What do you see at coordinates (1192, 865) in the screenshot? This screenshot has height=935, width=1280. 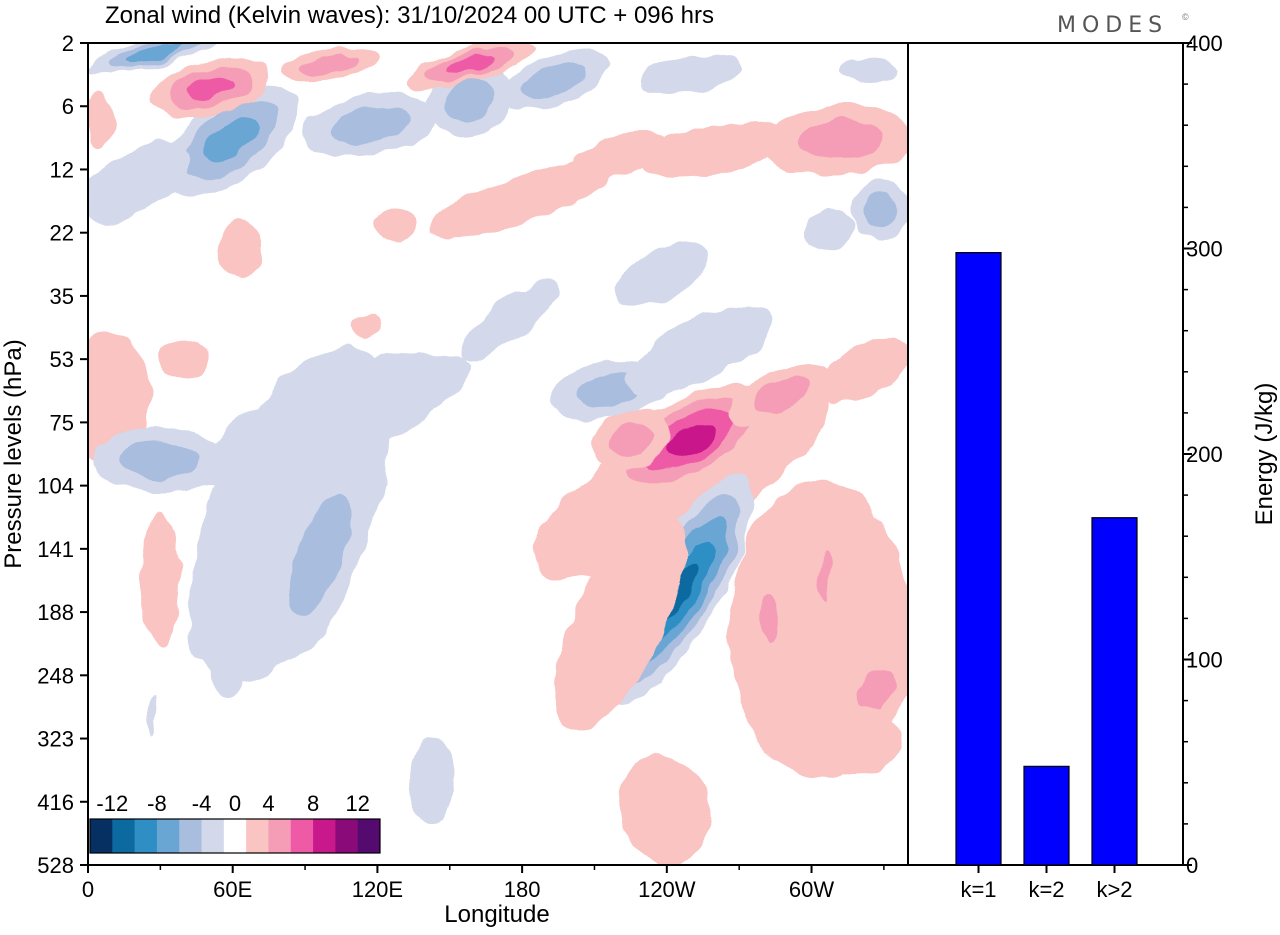 I see `energy-tick-label: 0` at bounding box center [1192, 865].